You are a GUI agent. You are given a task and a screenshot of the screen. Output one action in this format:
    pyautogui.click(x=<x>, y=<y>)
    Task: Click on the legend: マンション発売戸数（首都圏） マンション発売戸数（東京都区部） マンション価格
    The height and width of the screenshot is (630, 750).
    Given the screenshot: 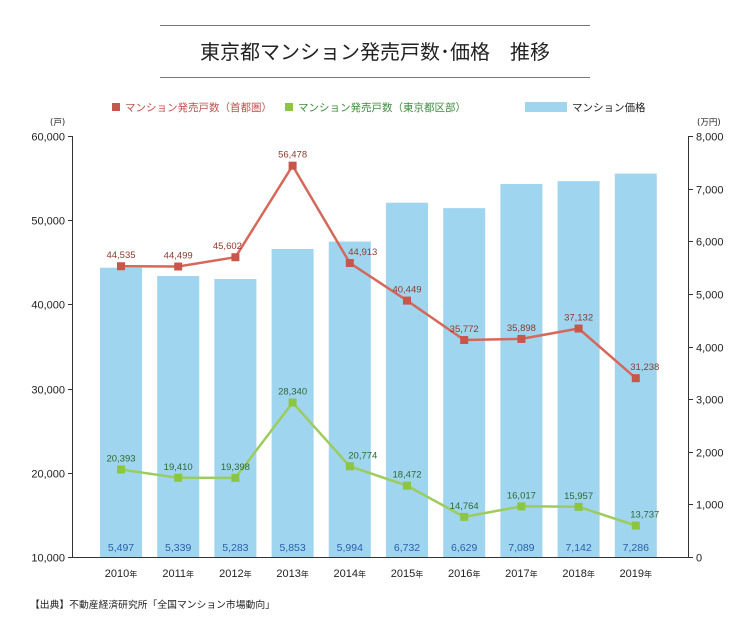 What is the action you would take?
    pyautogui.click(x=379, y=107)
    